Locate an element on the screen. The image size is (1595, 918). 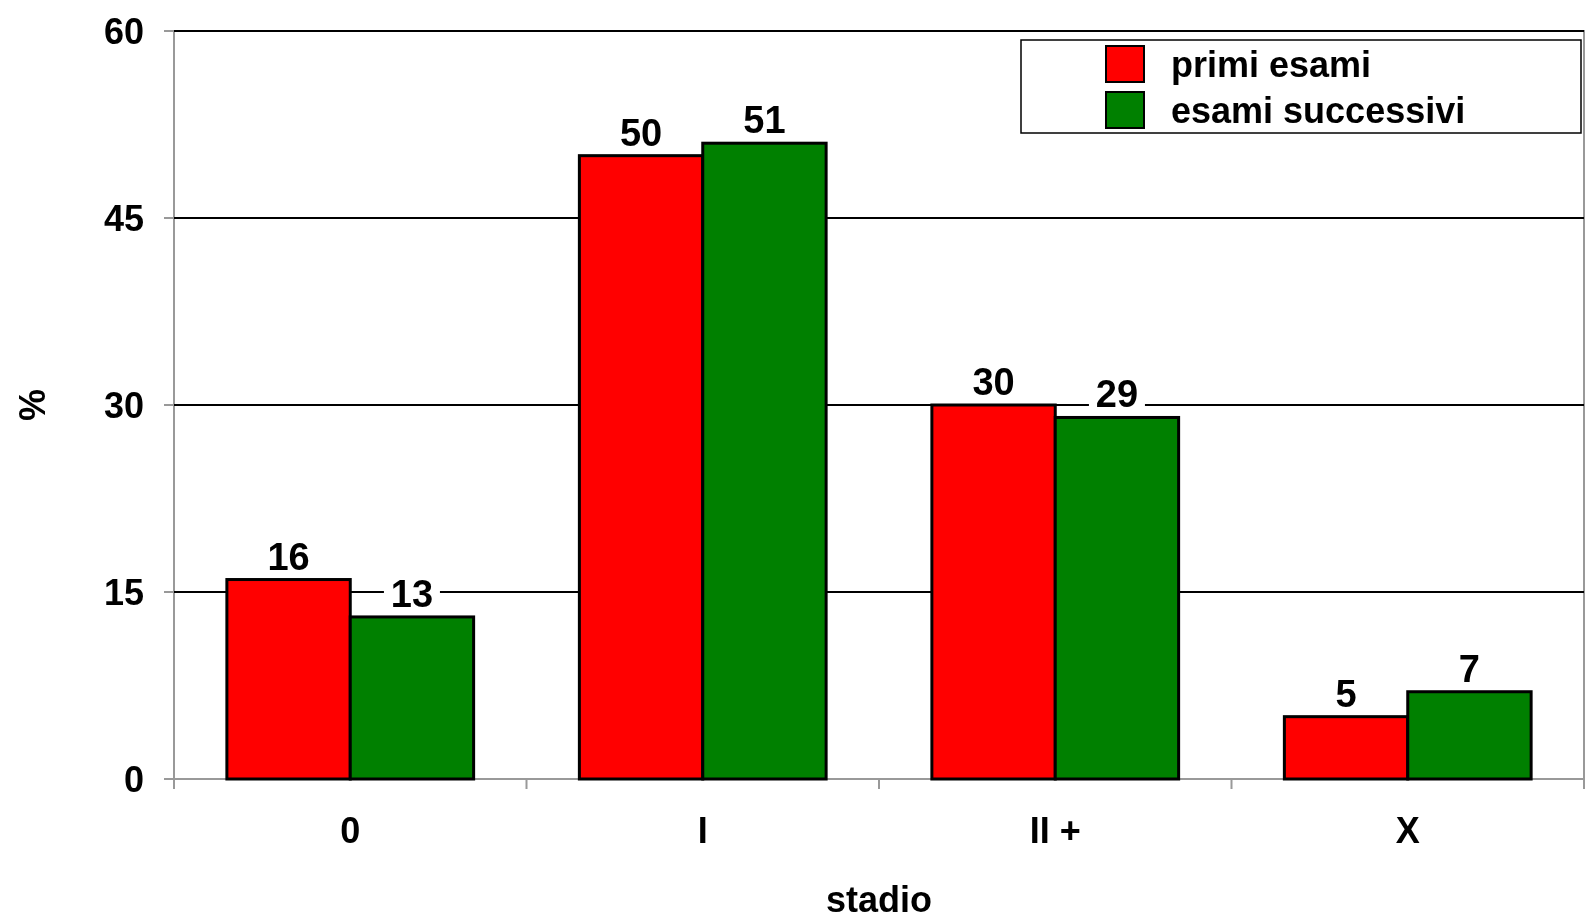
data-label: 13 is located at coordinates (412, 593).